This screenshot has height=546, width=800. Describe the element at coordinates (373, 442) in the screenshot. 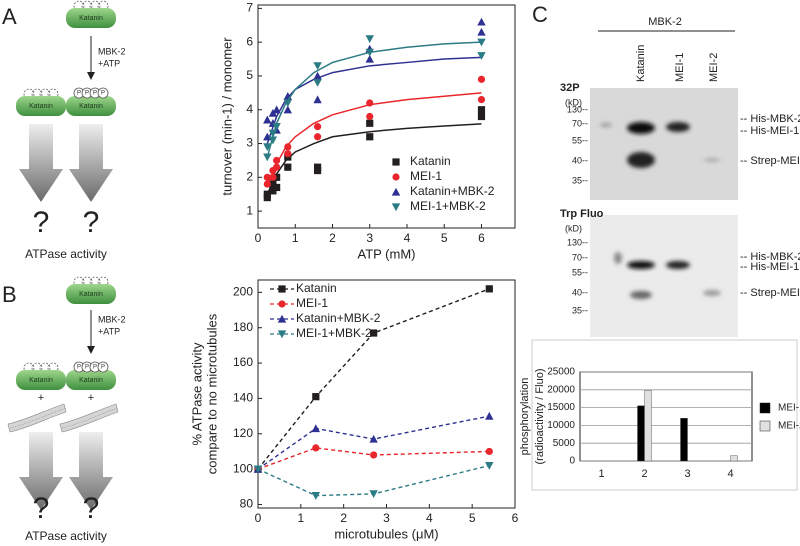

I see `series-line` at that location.